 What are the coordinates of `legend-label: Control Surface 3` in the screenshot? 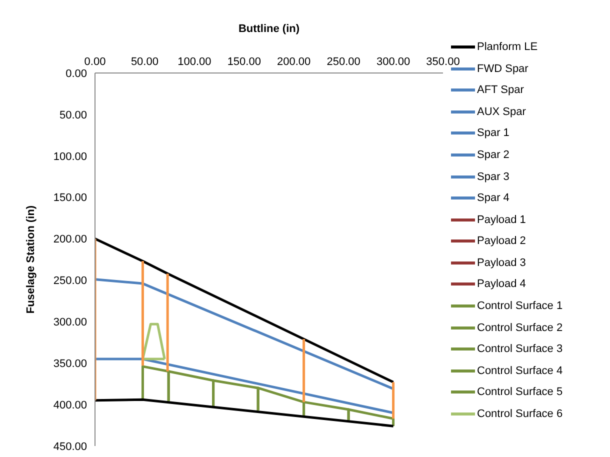 It's located at (520, 349).